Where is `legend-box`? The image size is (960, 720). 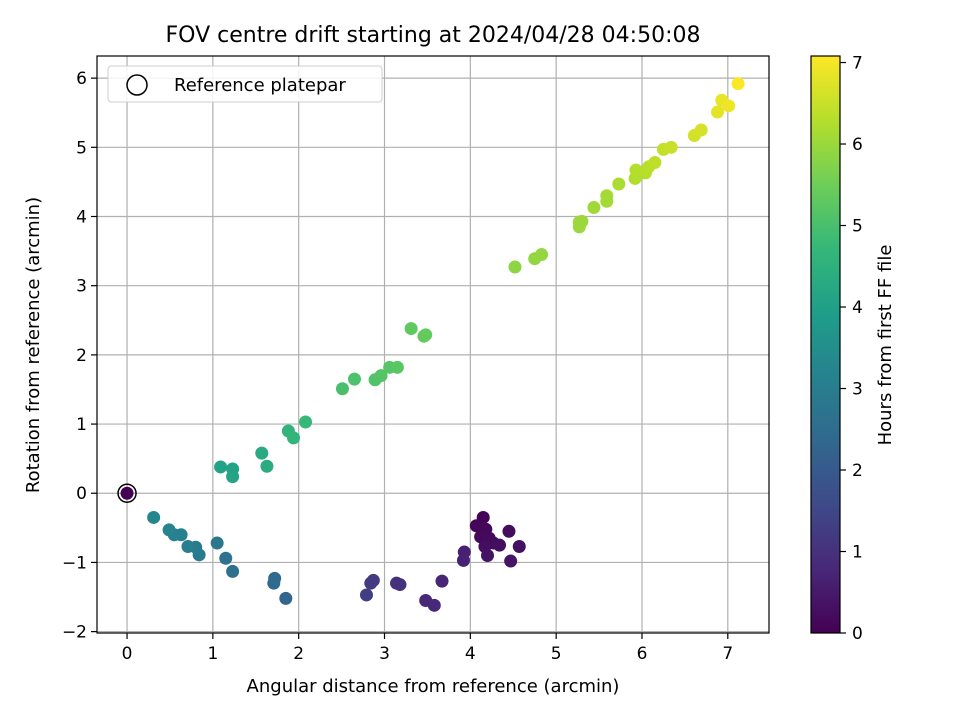 legend-box is located at coordinates (245, 84).